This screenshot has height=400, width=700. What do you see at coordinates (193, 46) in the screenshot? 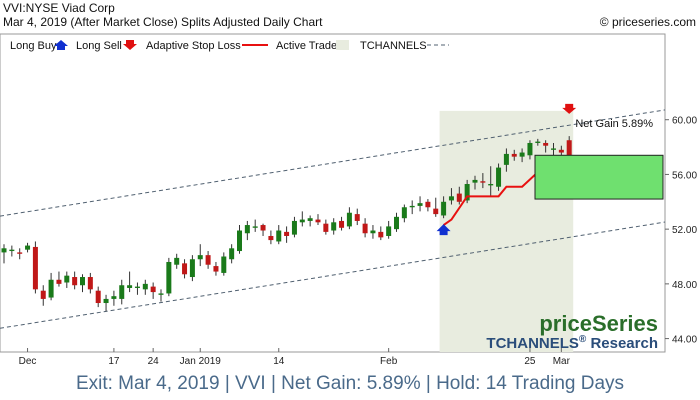
I see `legend-adaptive-stop-label: Adaptive Stop Loss` at bounding box center [193, 46].